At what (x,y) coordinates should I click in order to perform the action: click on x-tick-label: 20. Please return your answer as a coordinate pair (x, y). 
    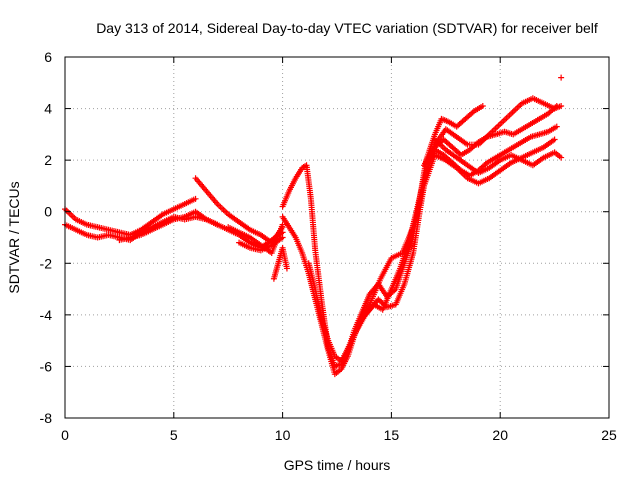
    Looking at the image, I should click on (500, 435).